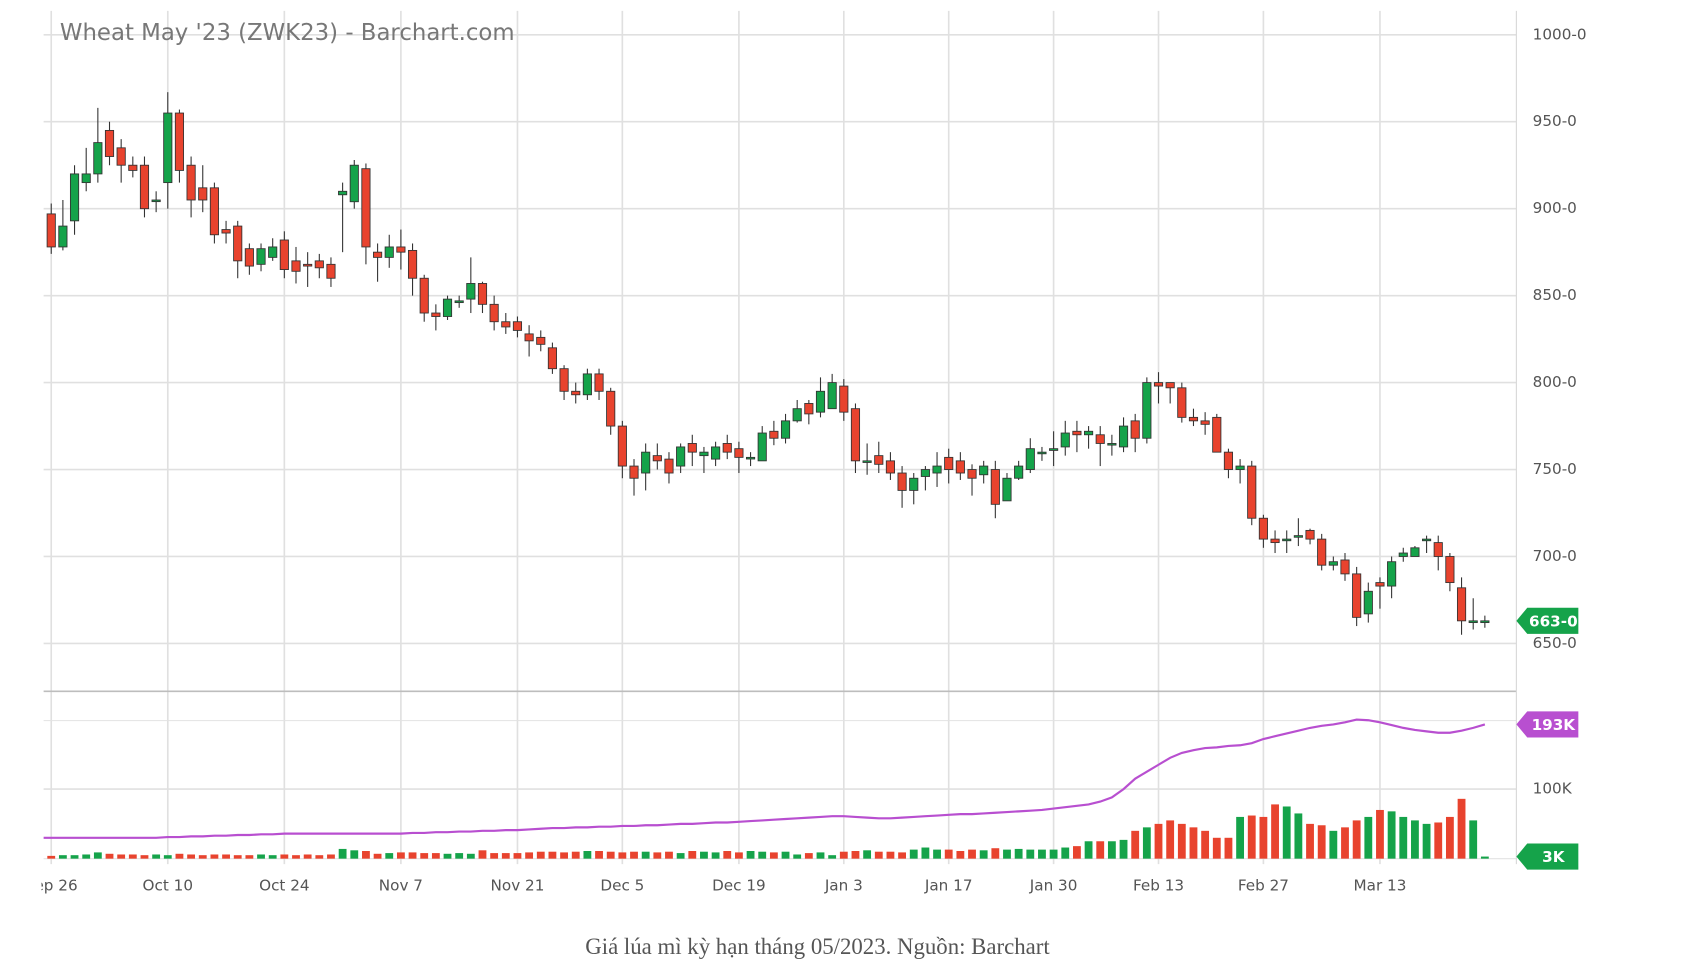  Describe the element at coordinates (518, 885) in the screenshot. I see `x-tick-label: Nov 21` at that location.